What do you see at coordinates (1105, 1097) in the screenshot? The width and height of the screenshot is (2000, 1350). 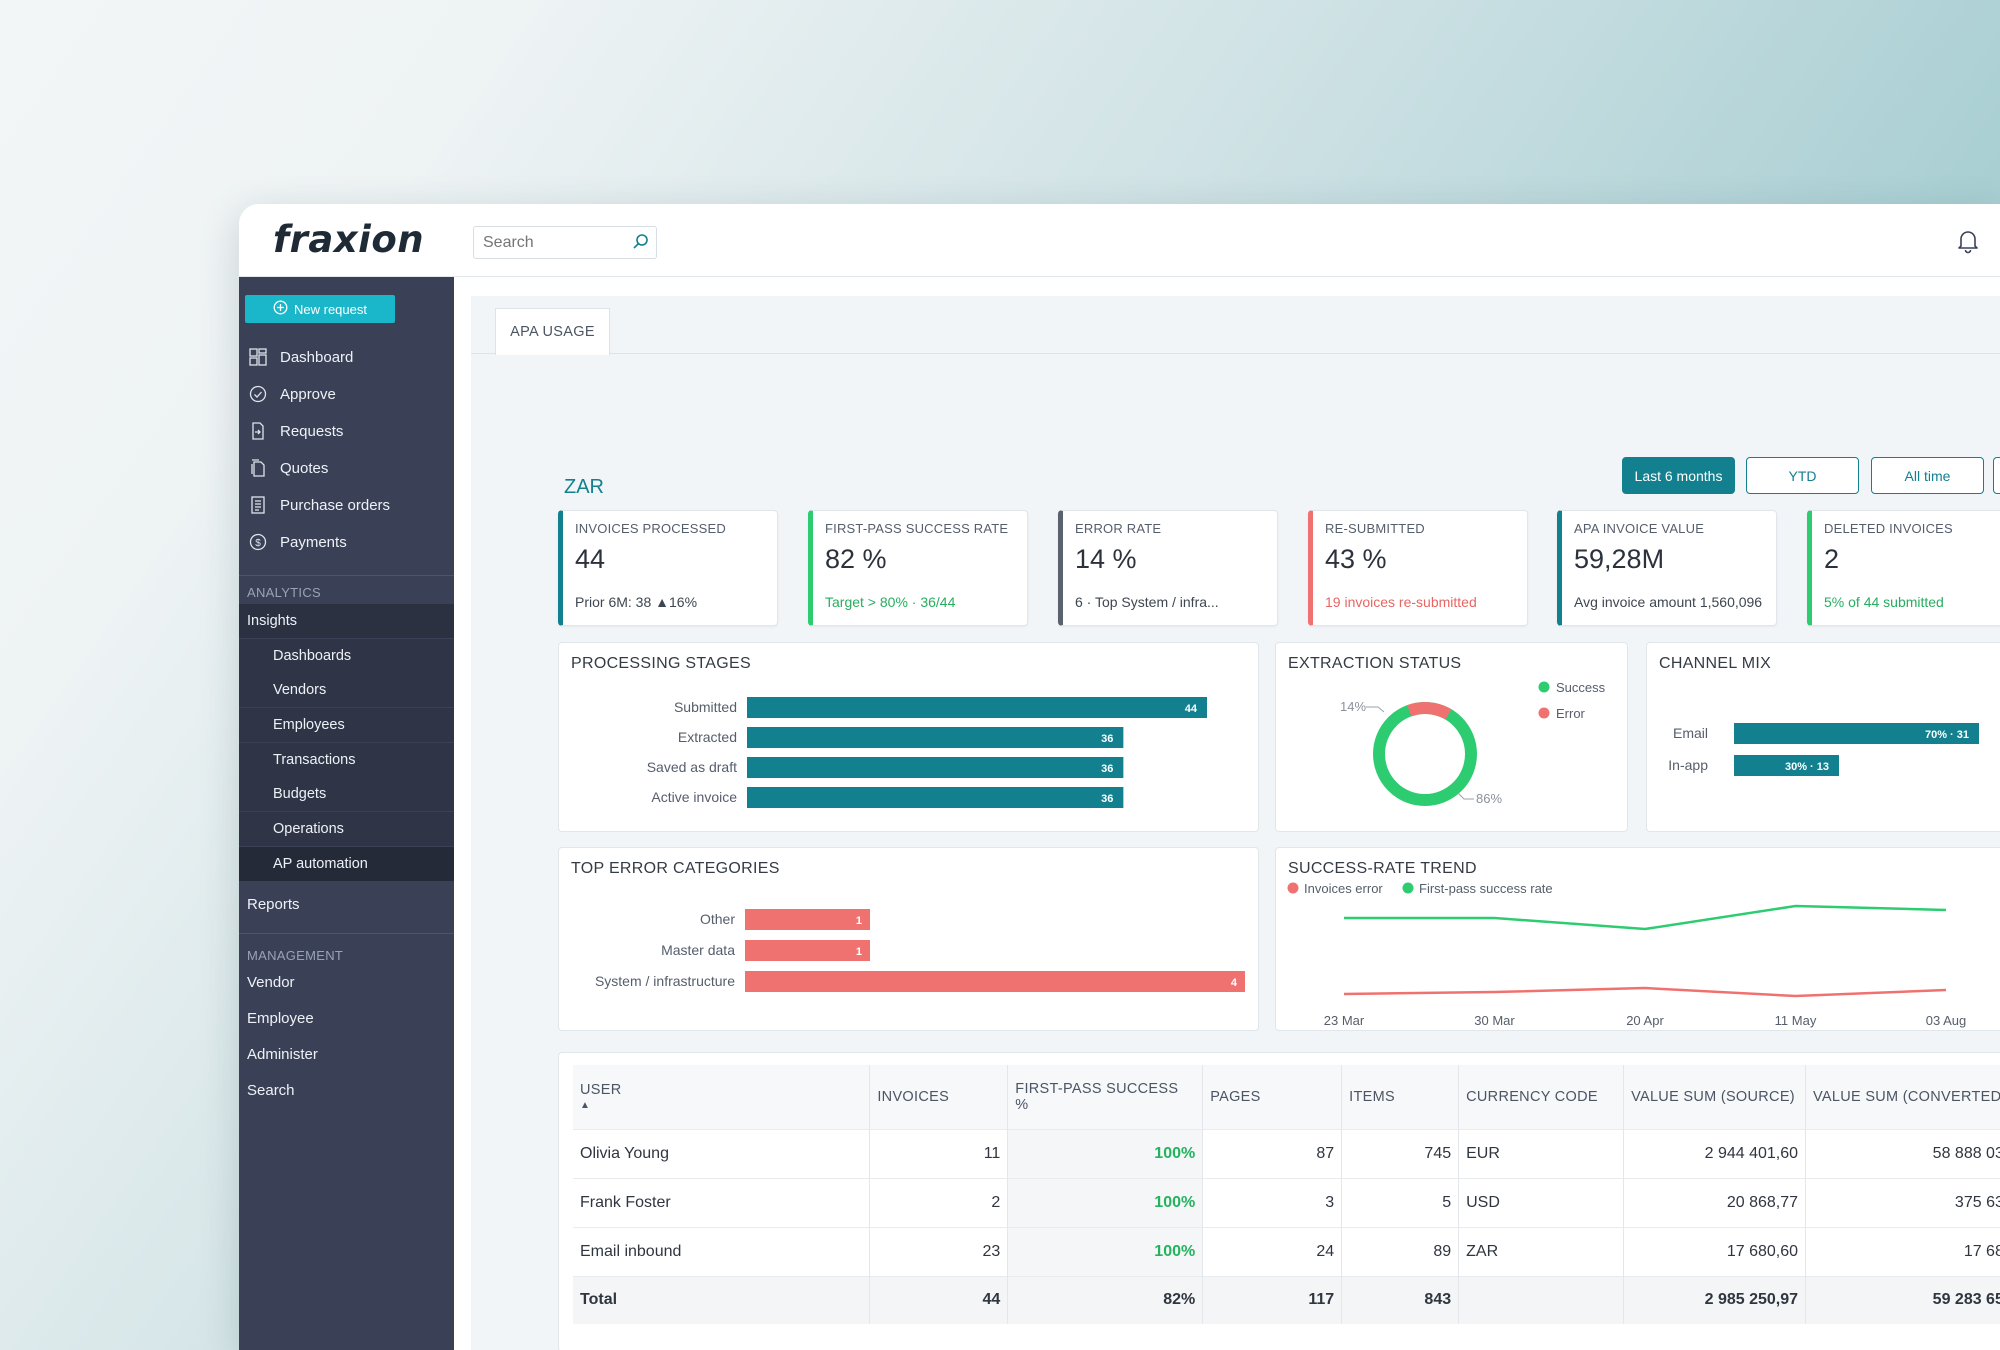 I see `column-header-first-pass: FIRST-PASS SUCCESS %` at bounding box center [1105, 1097].